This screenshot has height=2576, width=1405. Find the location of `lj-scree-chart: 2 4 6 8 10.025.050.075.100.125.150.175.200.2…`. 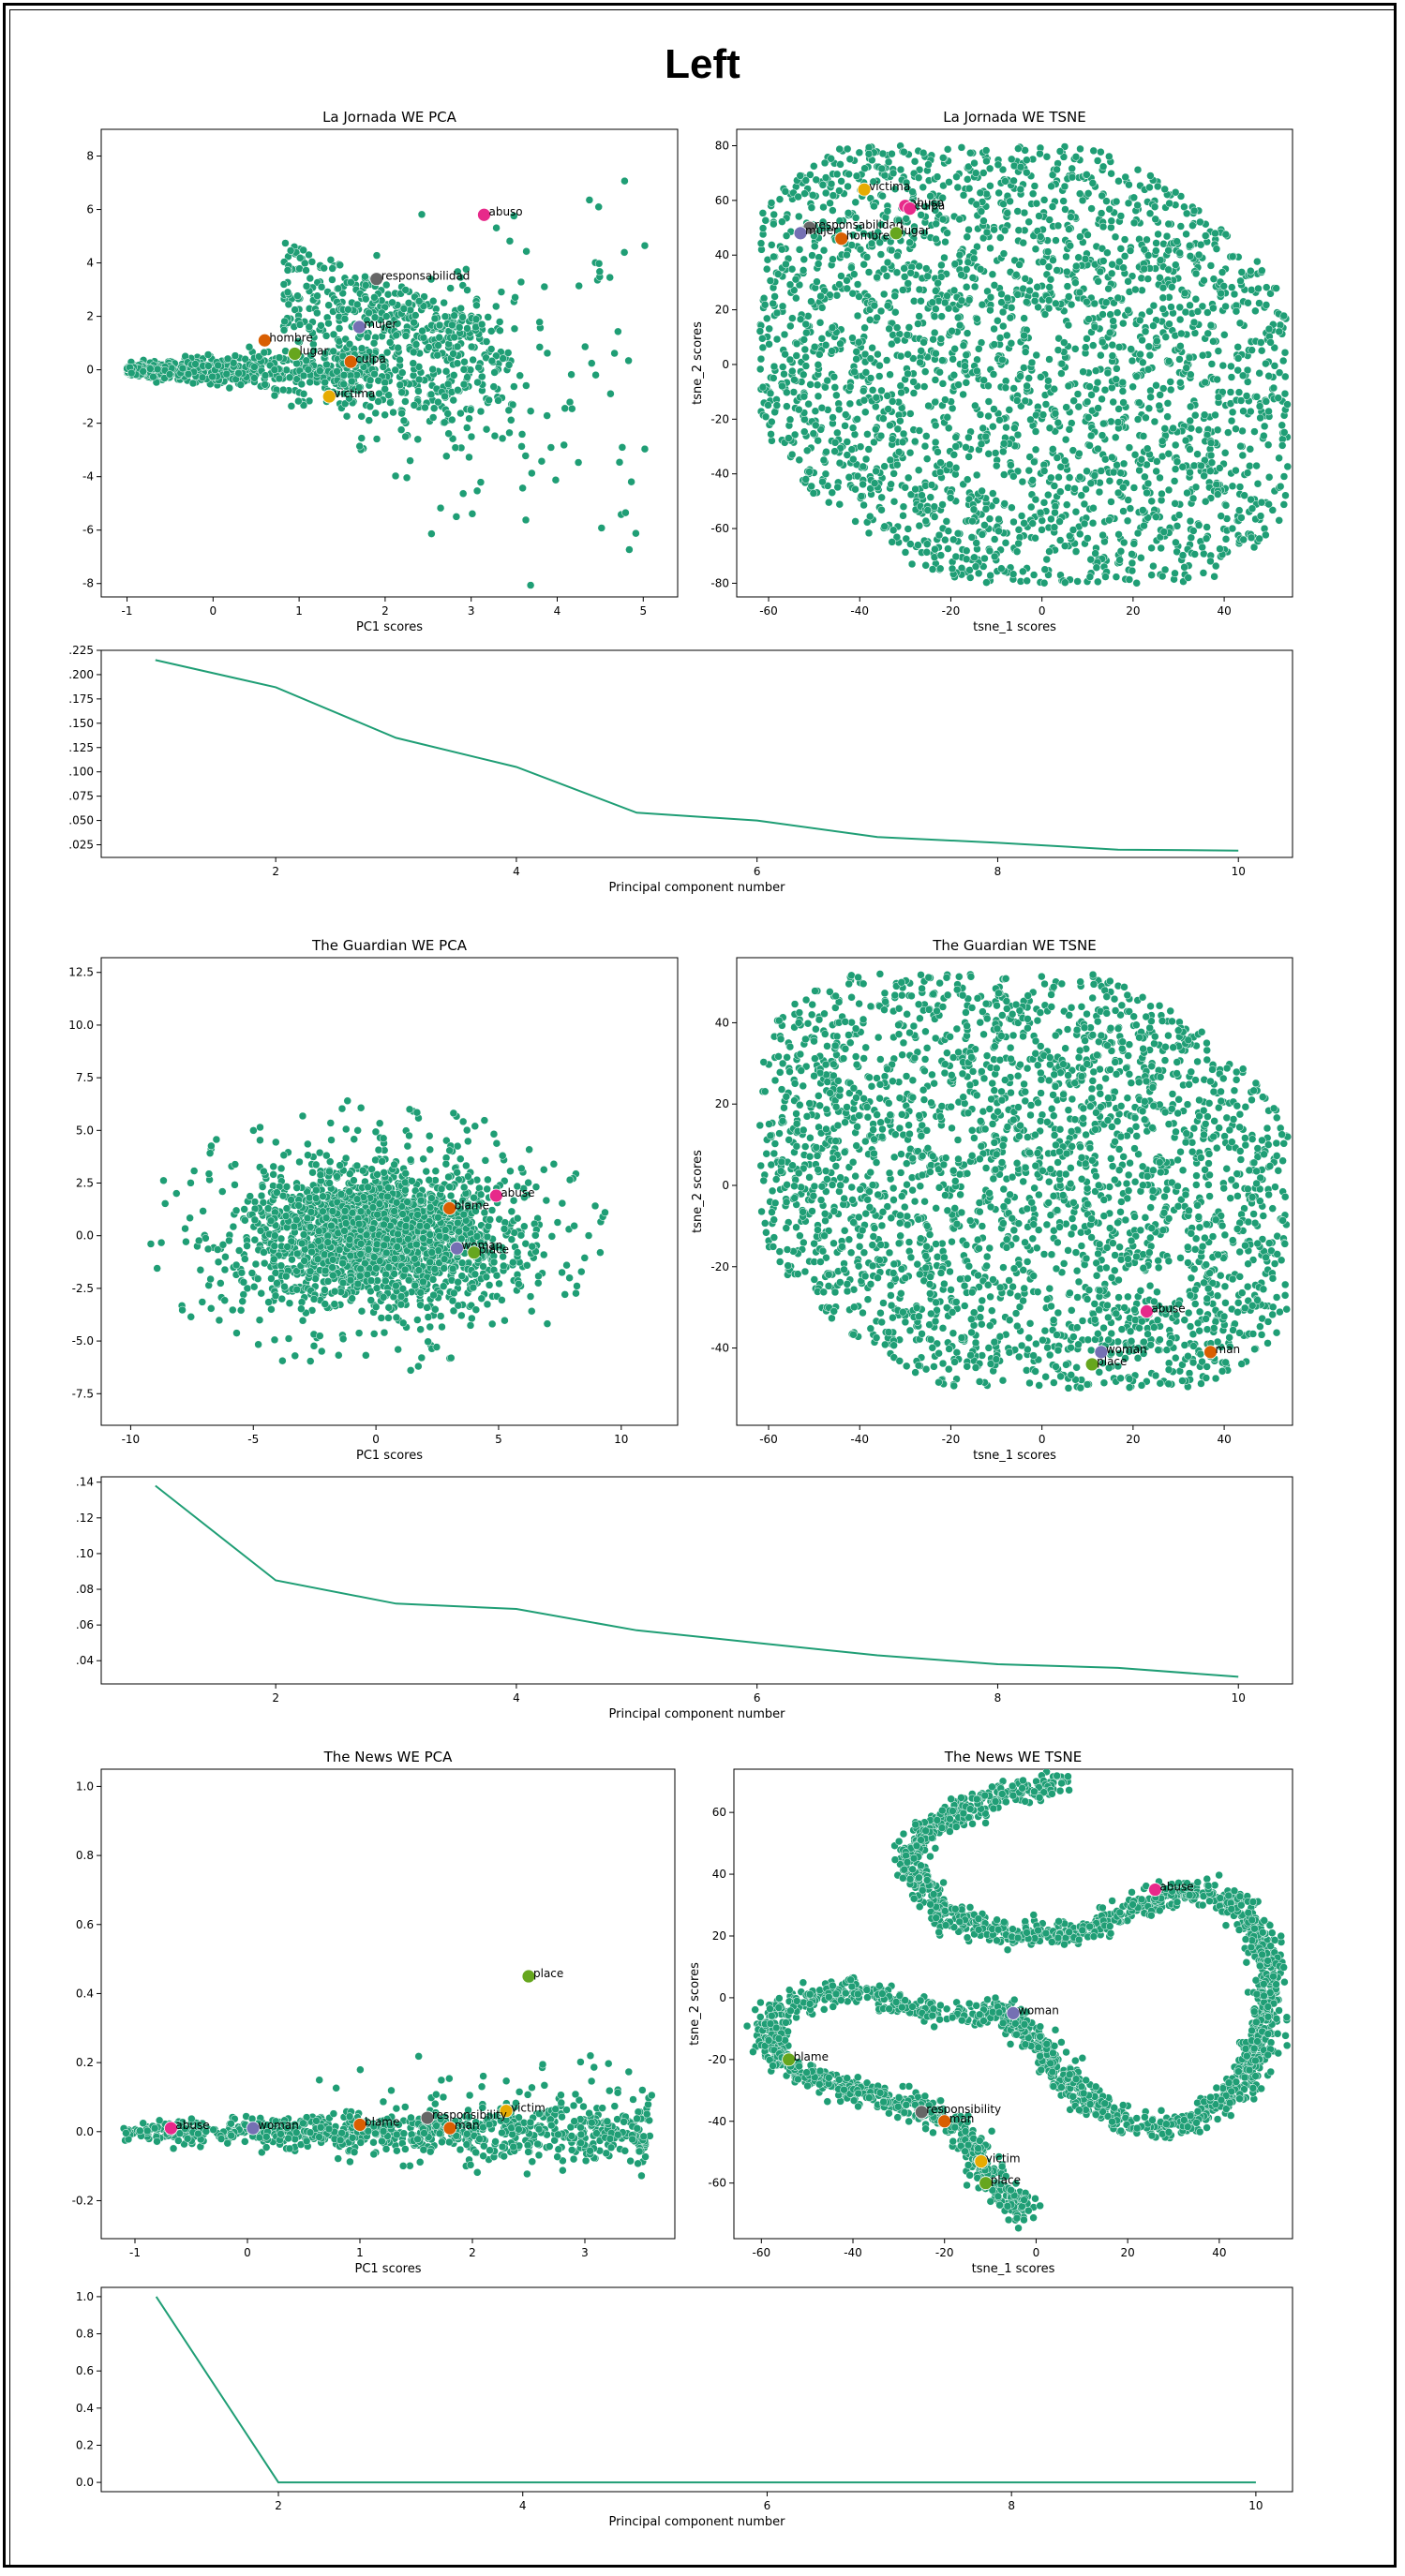

lj-scree-chart: 2 4 6 8 10.025.050.075.100.125.150.175.200.2… is located at coordinates (680, 769).